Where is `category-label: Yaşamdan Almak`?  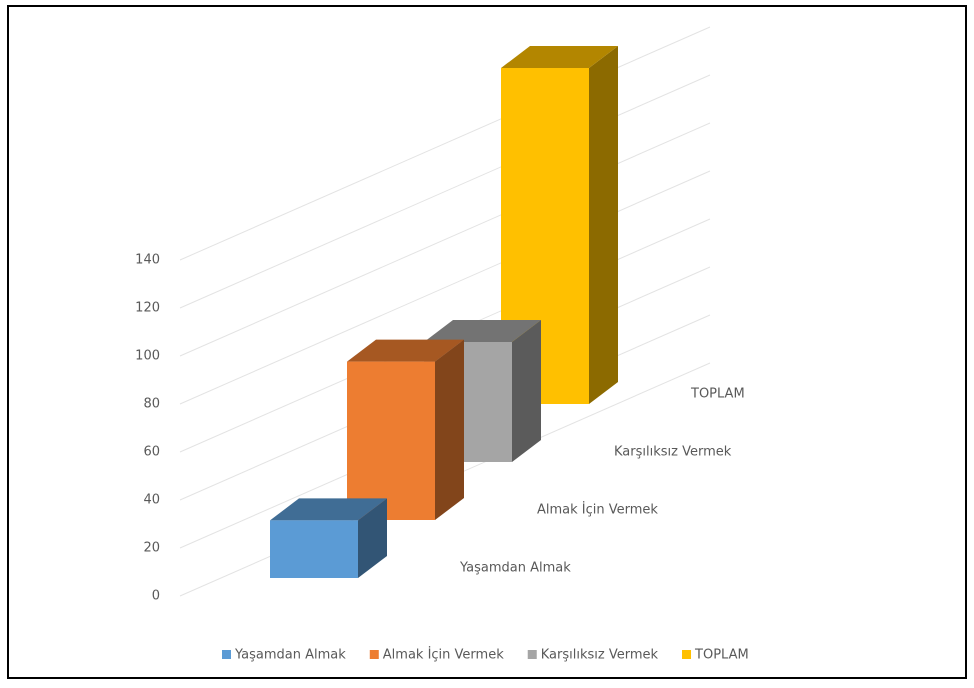
category-label: Yaşamdan Almak is located at coordinates (515, 568).